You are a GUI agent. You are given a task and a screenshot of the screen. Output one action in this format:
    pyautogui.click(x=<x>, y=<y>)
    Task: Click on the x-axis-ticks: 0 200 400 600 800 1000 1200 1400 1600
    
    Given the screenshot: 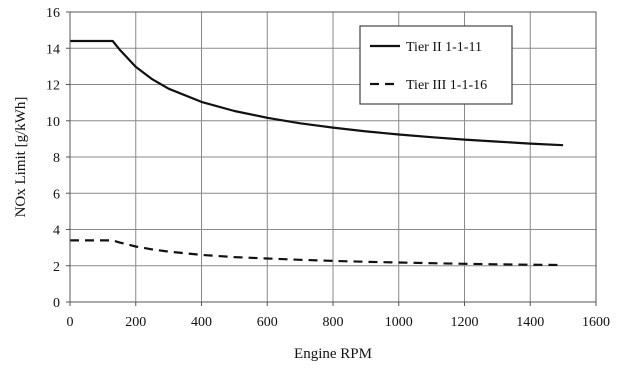 What is the action you would take?
    pyautogui.click(x=338, y=316)
    